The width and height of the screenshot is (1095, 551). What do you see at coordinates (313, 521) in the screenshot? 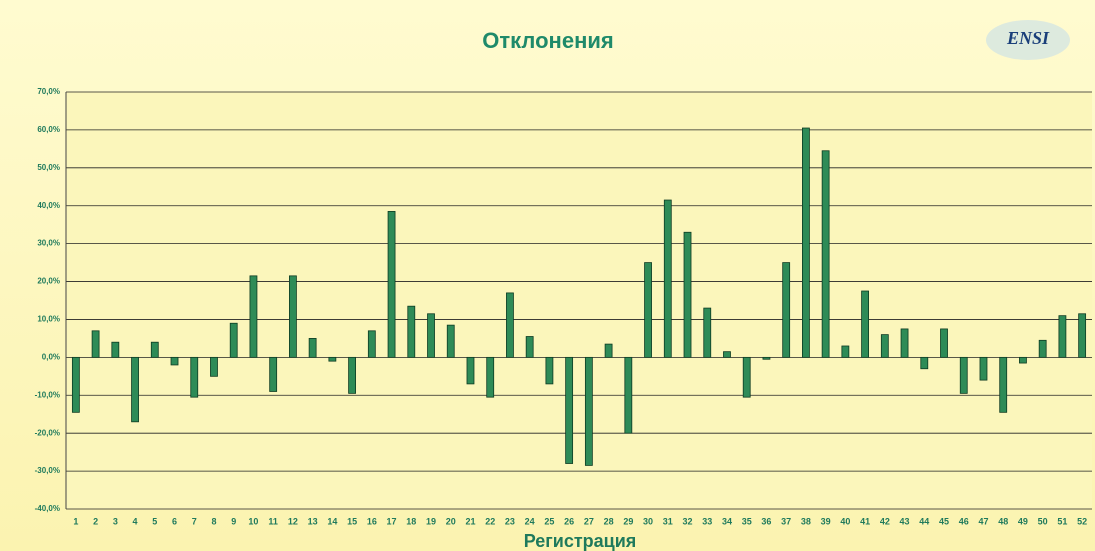
I see `x-tick-label: 13` at bounding box center [313, 521].